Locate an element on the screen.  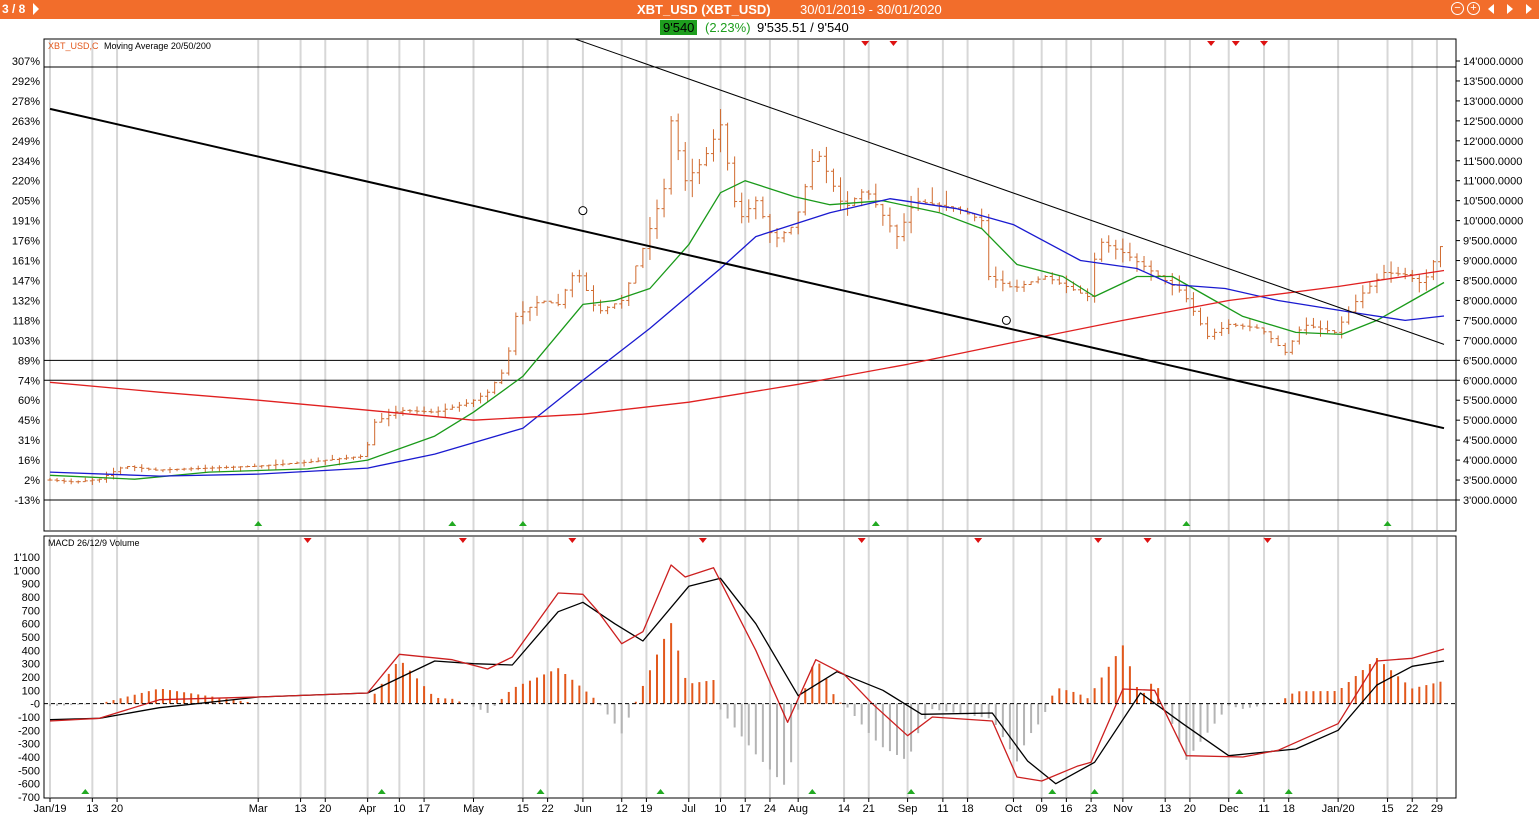
price-y-tick-label: 9'000.0000 is located at coordinates (1490, 262).